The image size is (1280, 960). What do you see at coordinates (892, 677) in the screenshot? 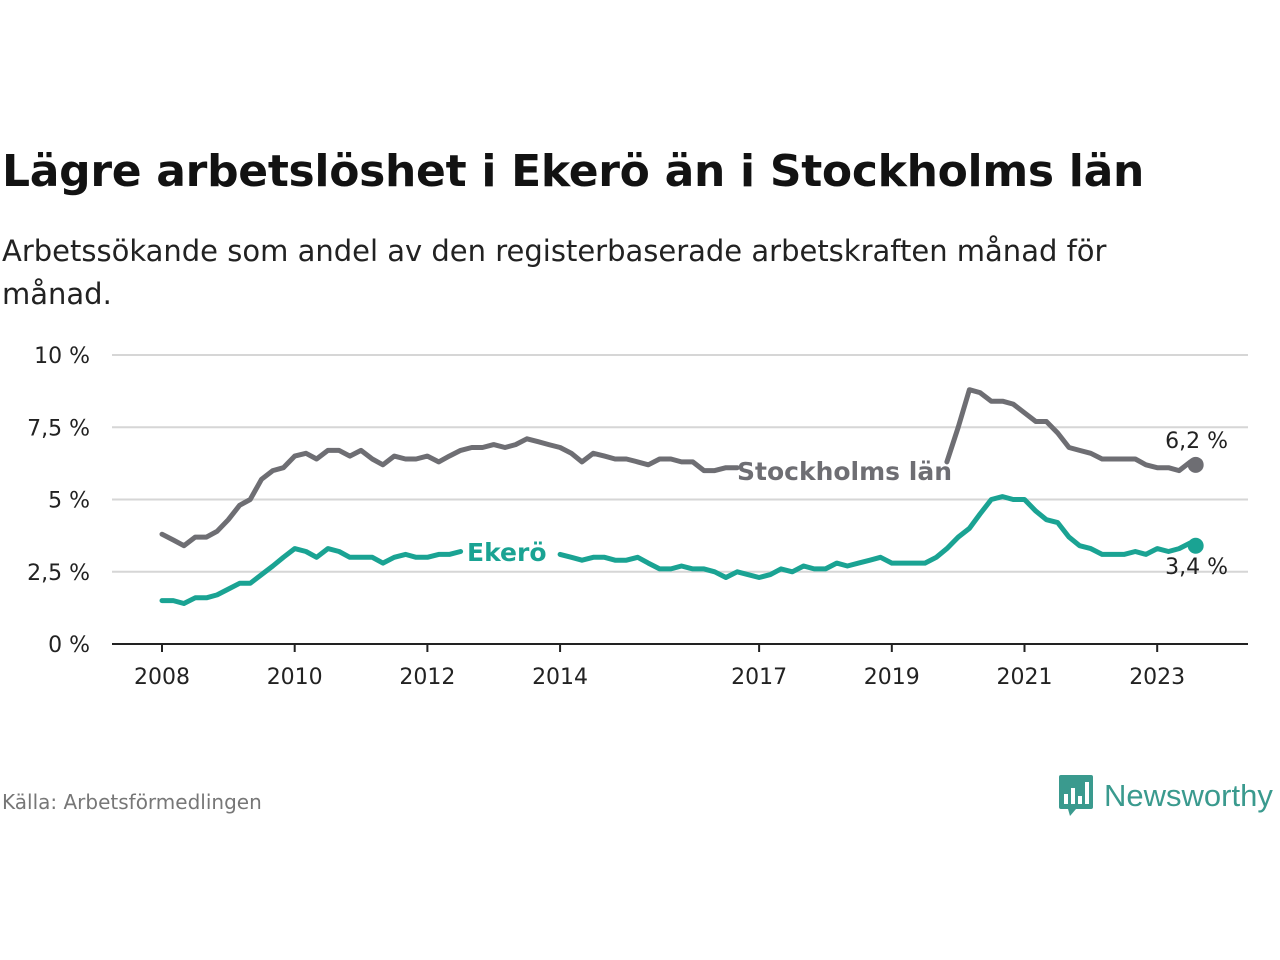
I see `x-tick-label-5: 2019` at bounding box center [892, 677].